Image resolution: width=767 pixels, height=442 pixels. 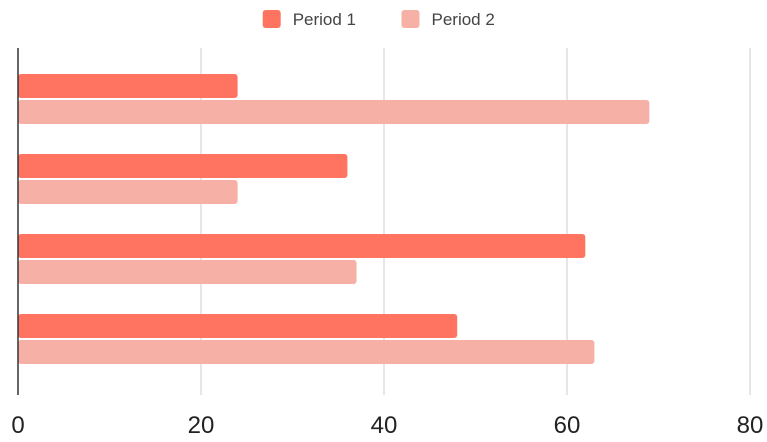 I want to click on x-tick-label-0: 0, so click(x=17, y=424).